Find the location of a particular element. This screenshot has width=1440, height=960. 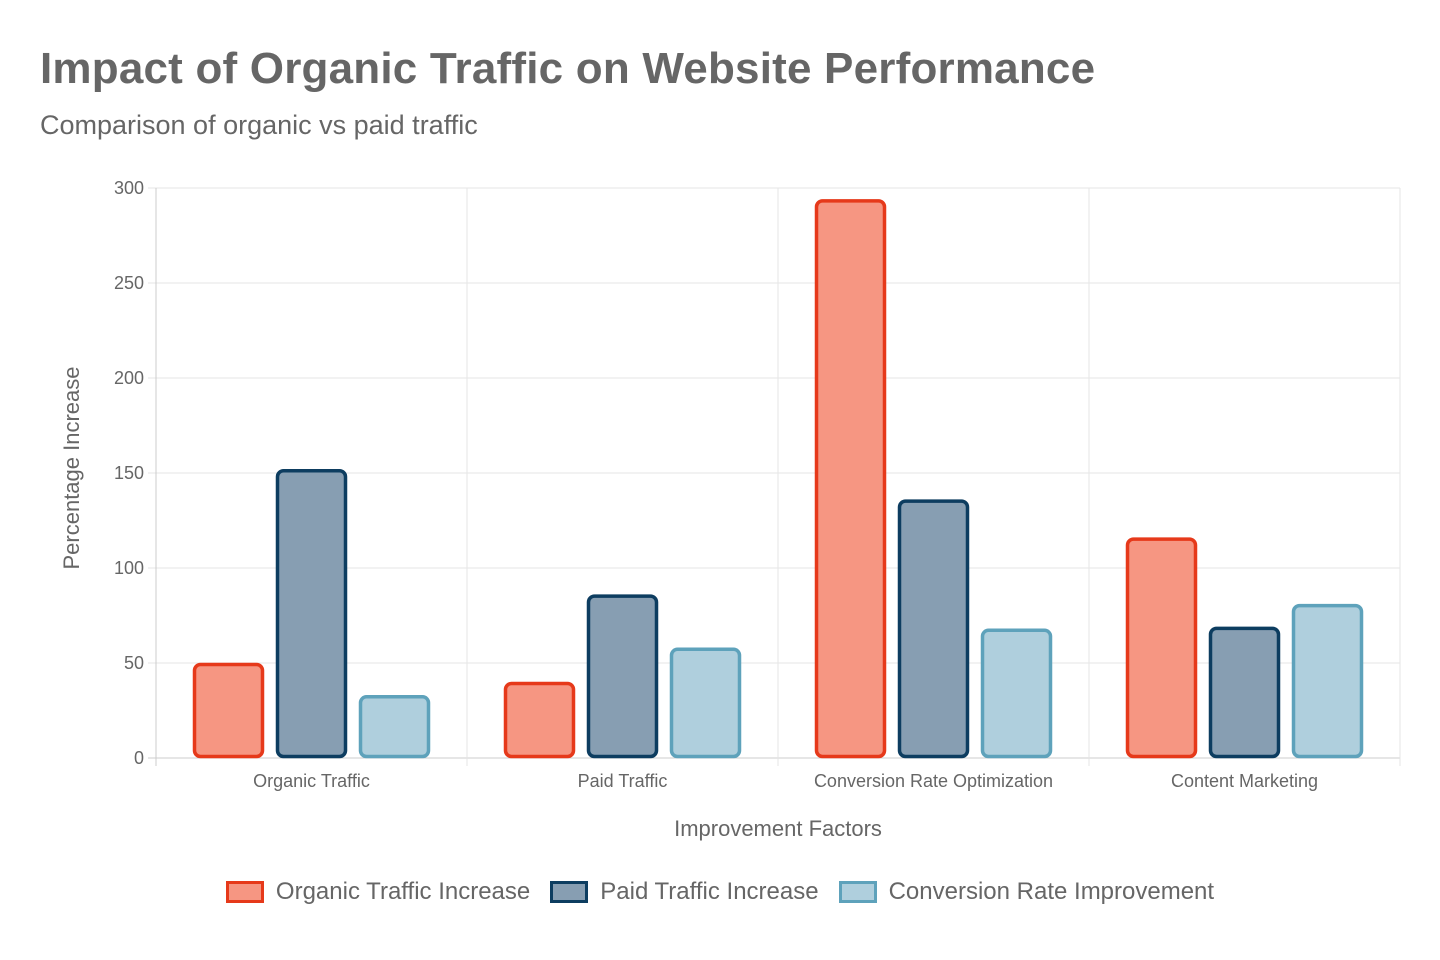

x-tick-label: Organic Traffic is located at coordinates (311, 781).